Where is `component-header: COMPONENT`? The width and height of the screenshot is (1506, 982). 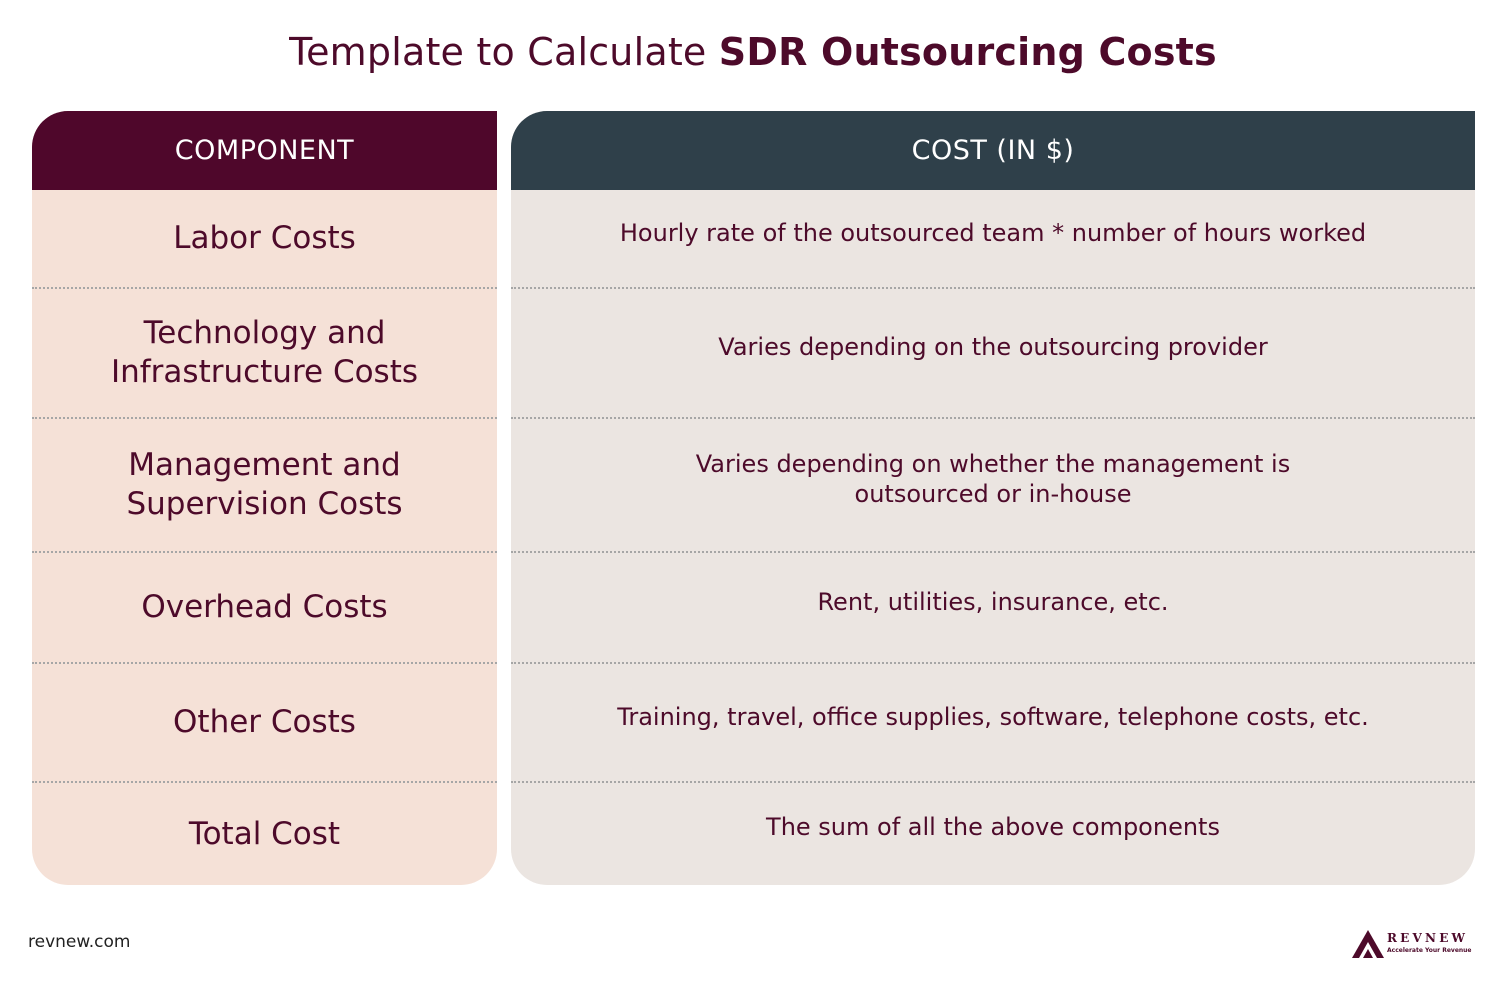
component-header: COMPONENT is located at coordinates (264, 150).